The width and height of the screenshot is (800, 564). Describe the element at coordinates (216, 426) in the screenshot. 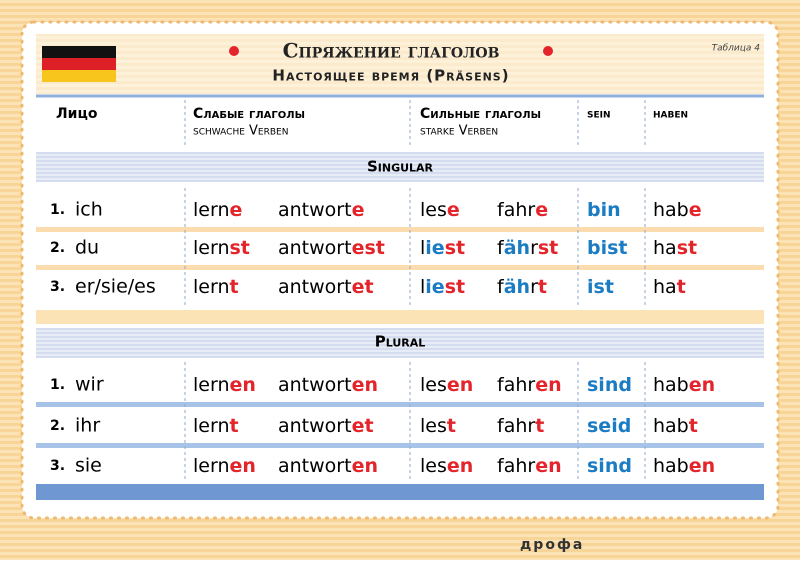

I see `verb-form: lernt` at that location.